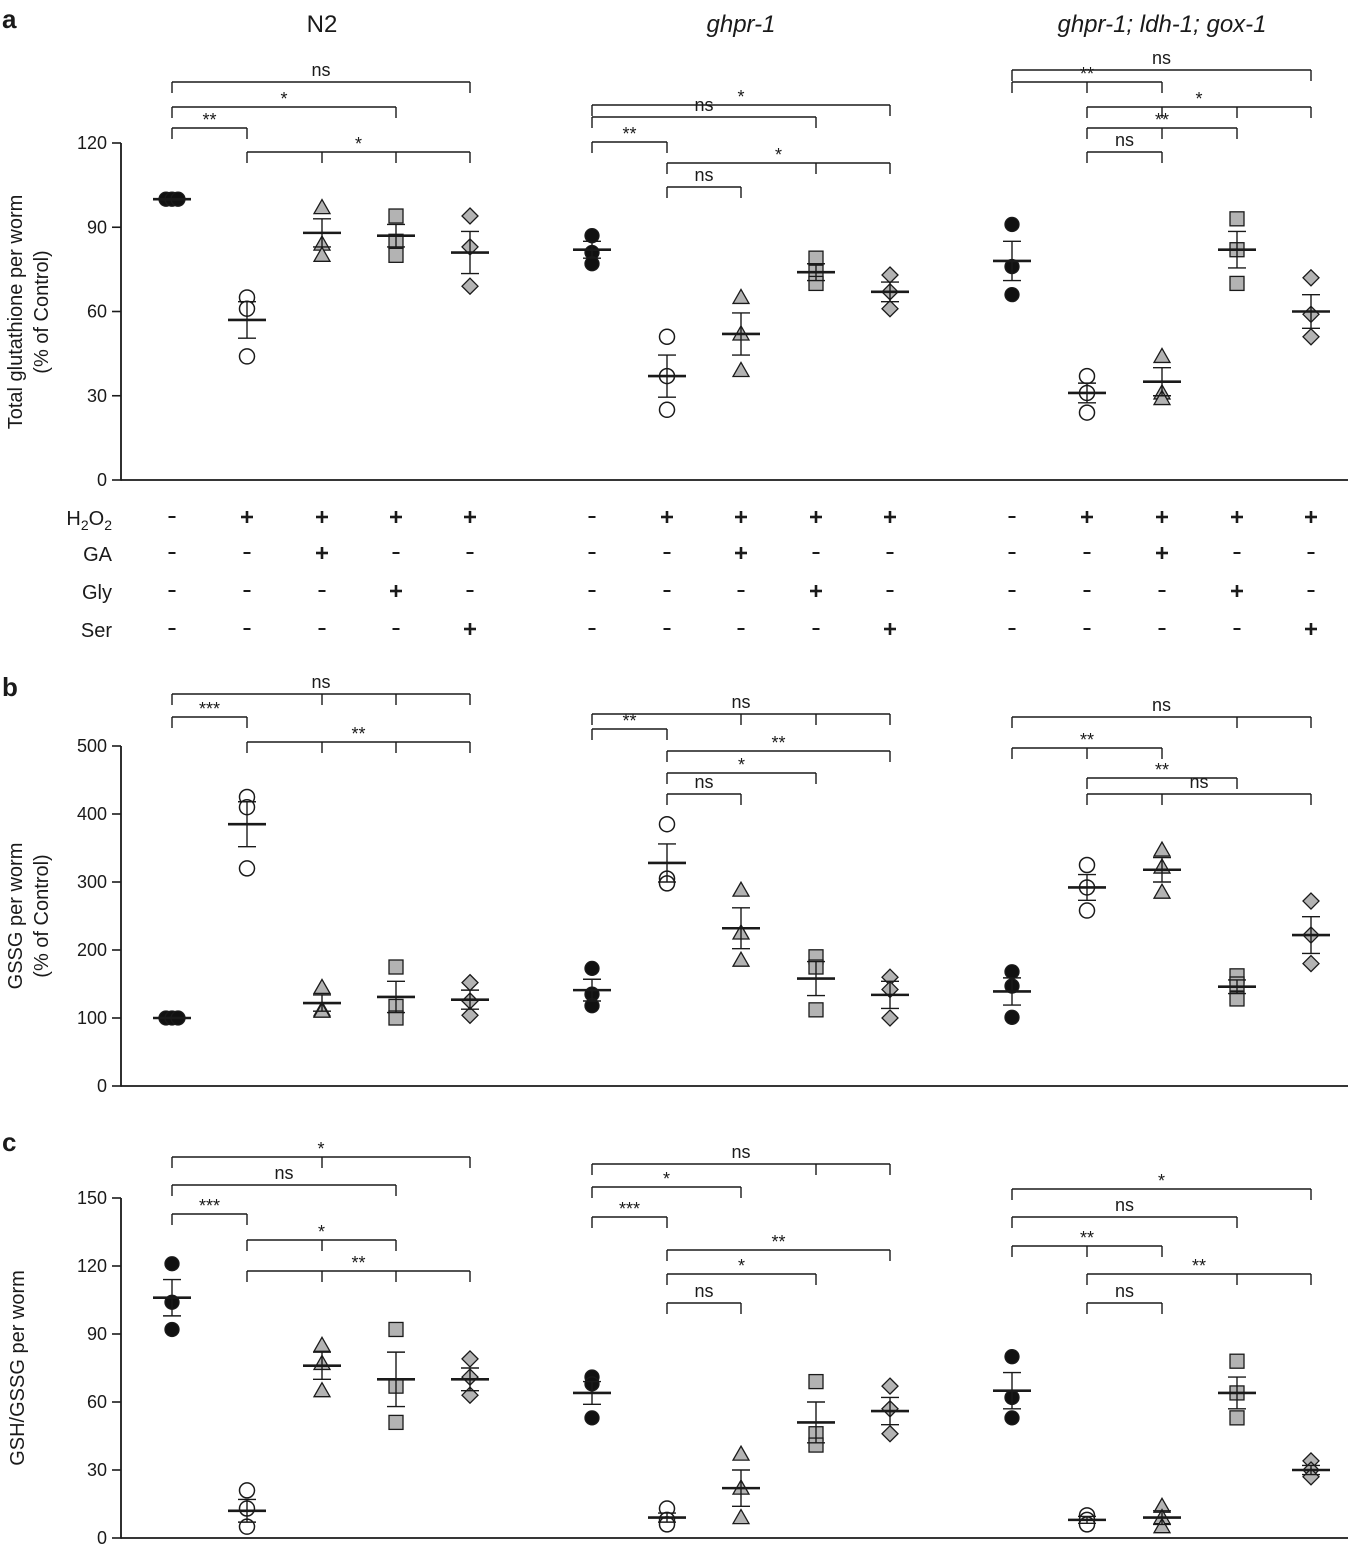  Describe the element at coordinates (10, 687) in the screenshot. I see `panel-letter: b` at that location.